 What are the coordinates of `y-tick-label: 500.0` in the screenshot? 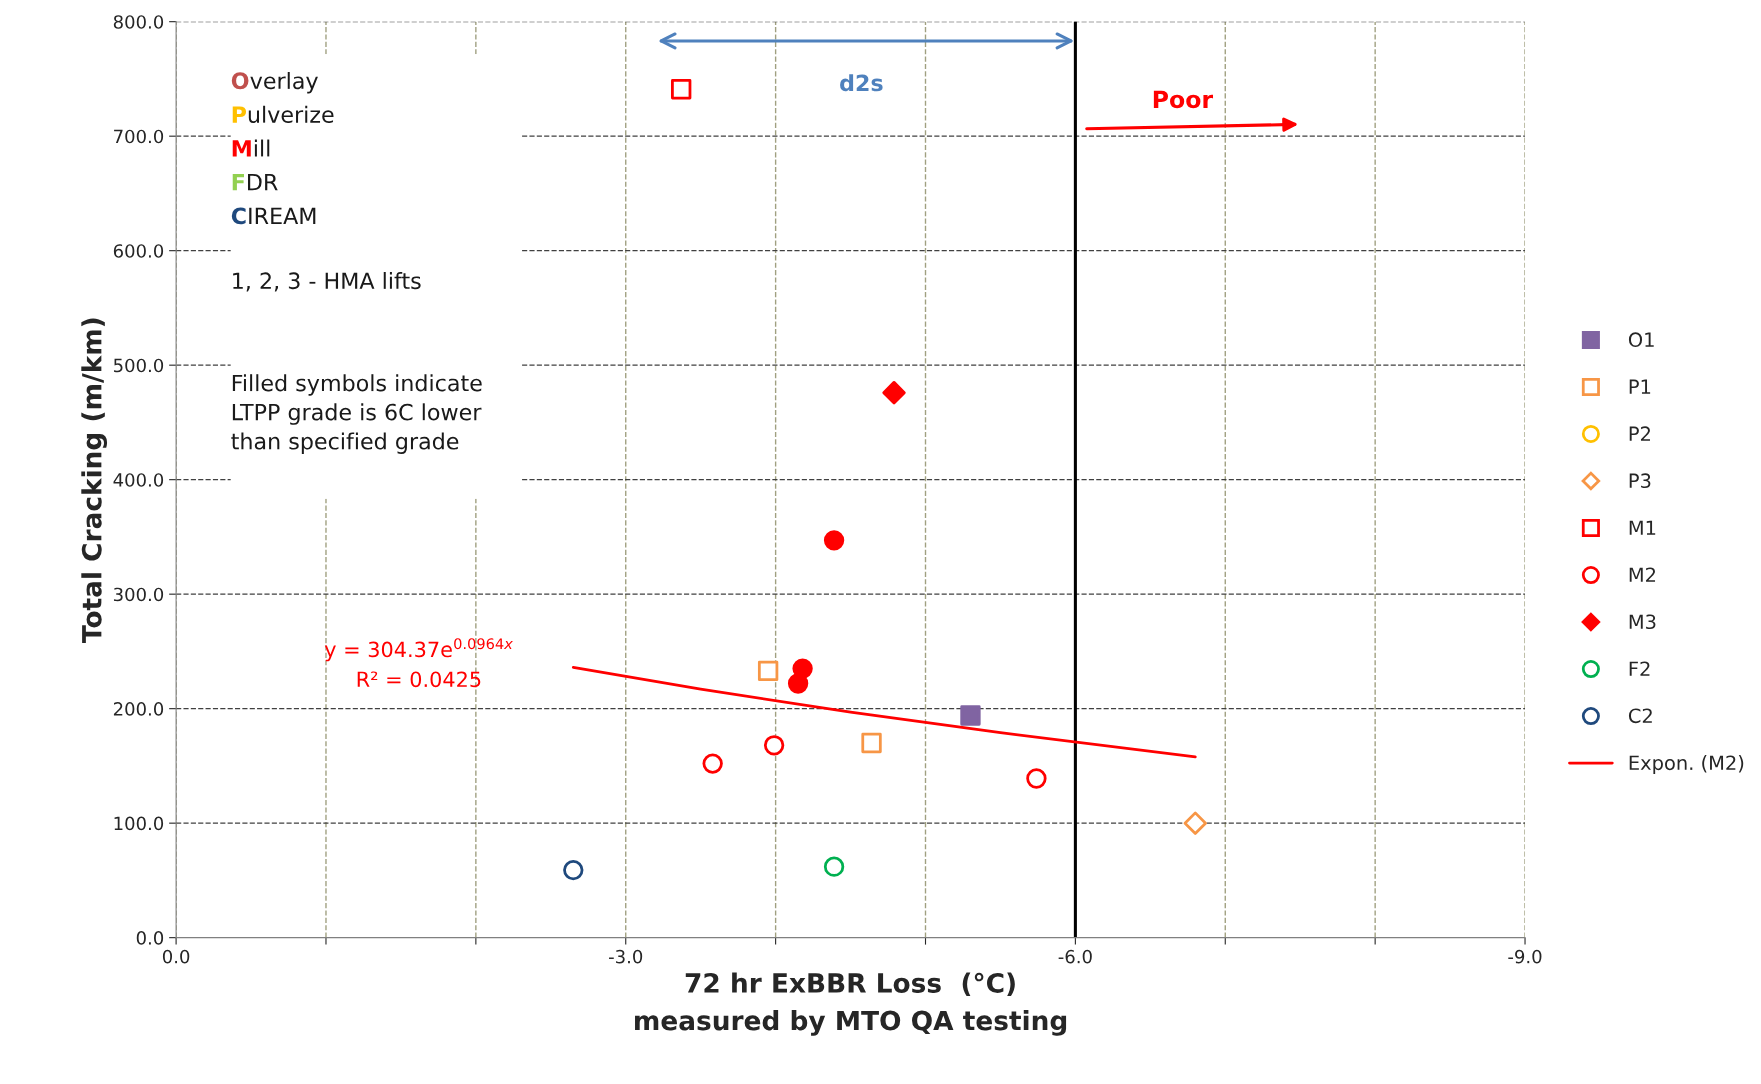 It's located at (139, 365).